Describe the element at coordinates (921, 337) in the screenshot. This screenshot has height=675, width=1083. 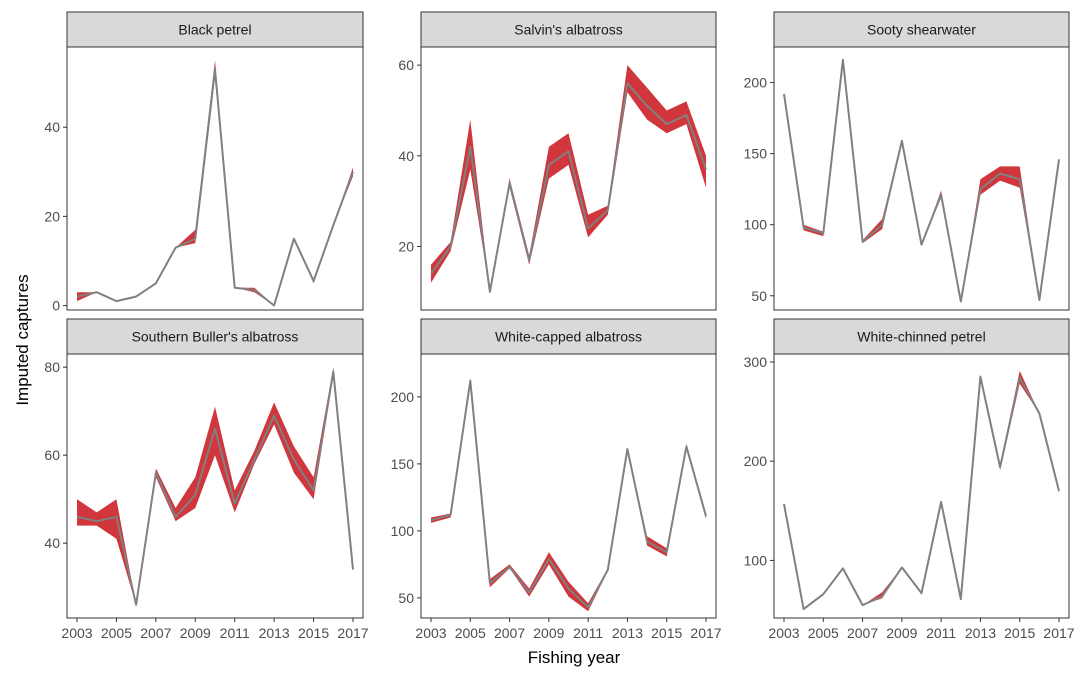
I see `panel-title: White-chinned petrel` at that location.